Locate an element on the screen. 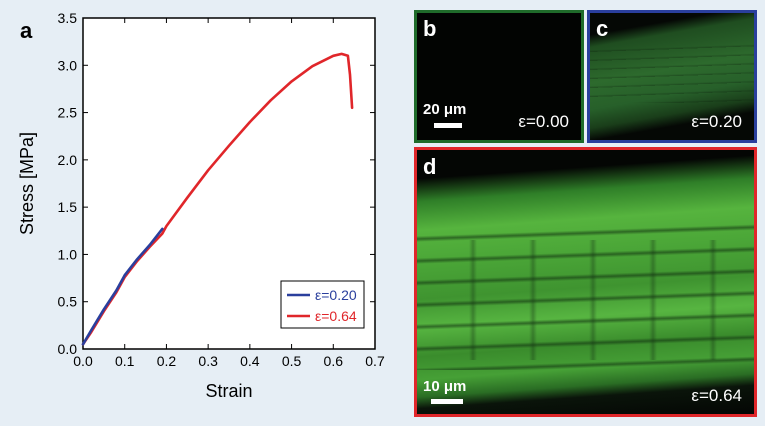 The width and height of the screenshot is (765, 426). y-tick-label: 1.5 is located at coordinates (68, 207).